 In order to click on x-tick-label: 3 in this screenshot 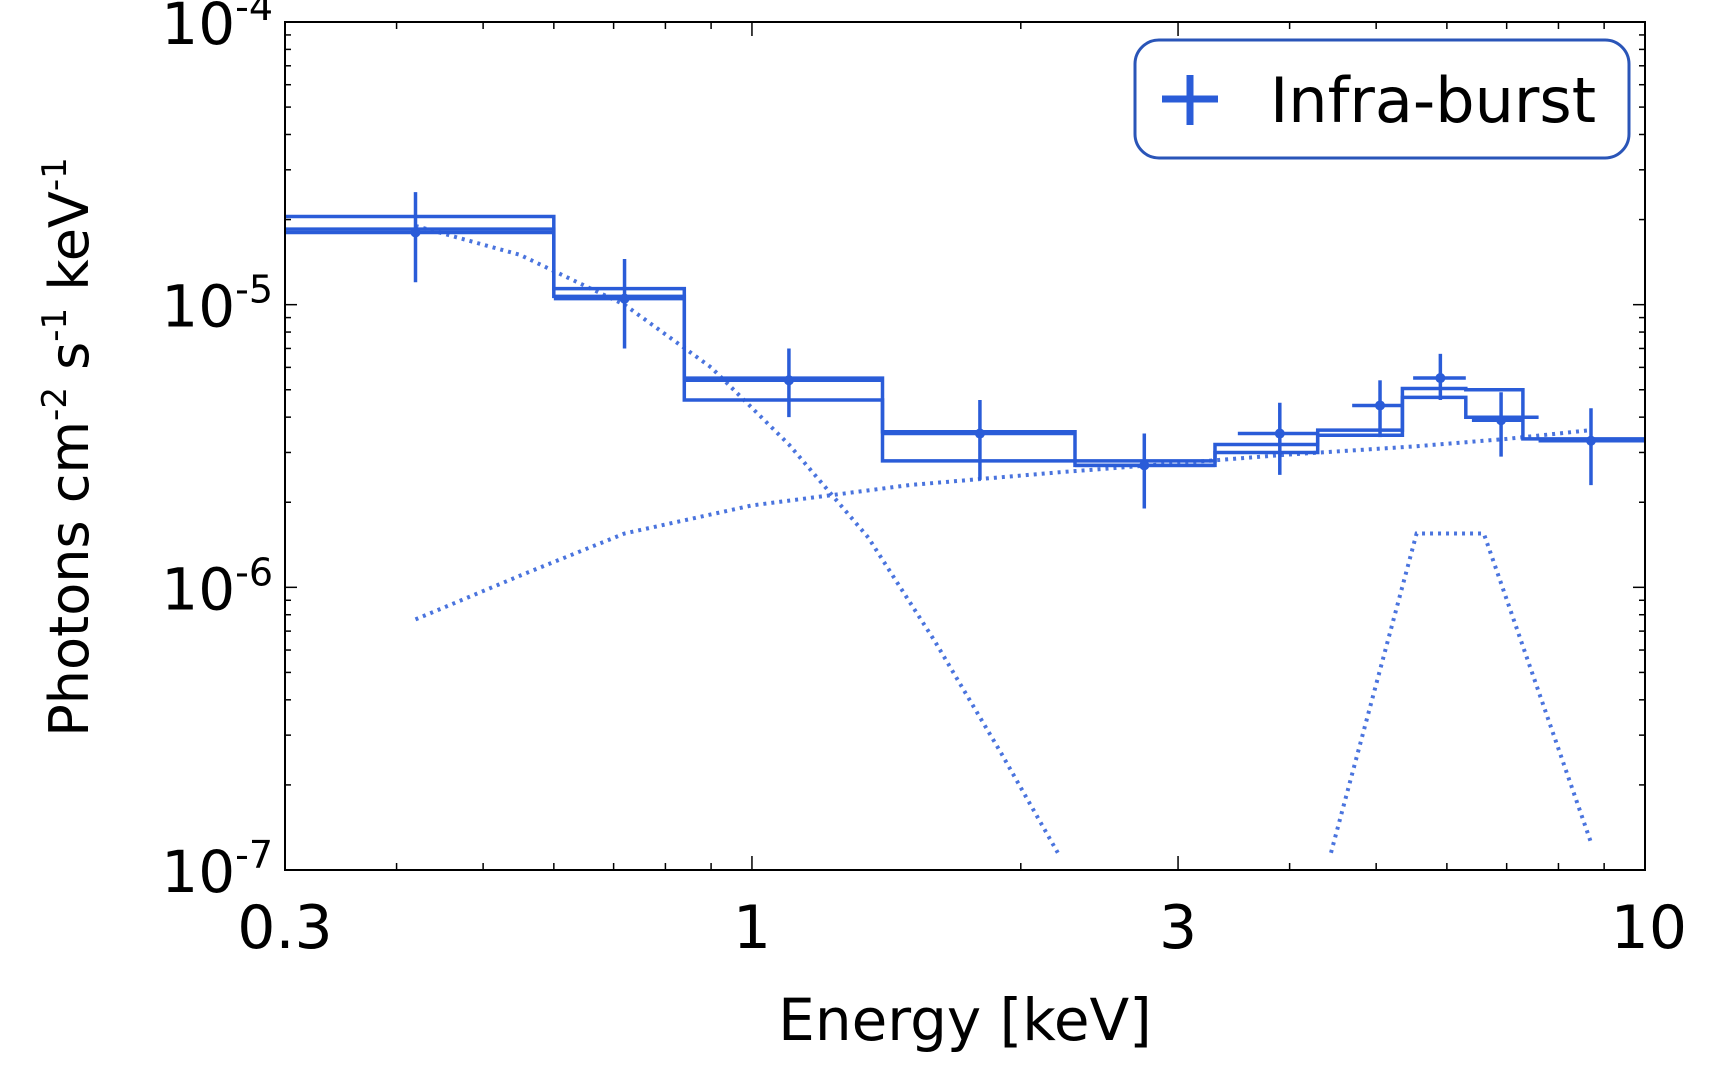, I will do `click(1178, 928)`.